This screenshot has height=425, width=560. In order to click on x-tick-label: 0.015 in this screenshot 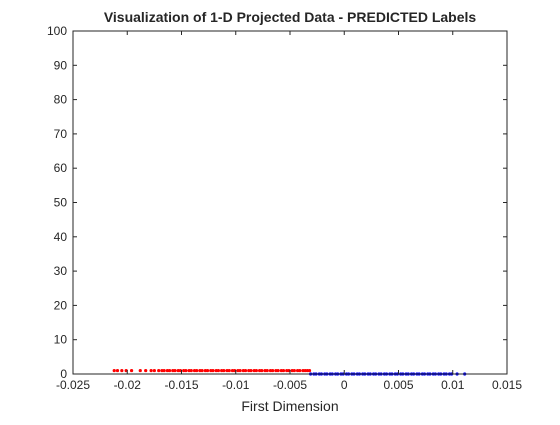, I will do `click(507, 385)`.